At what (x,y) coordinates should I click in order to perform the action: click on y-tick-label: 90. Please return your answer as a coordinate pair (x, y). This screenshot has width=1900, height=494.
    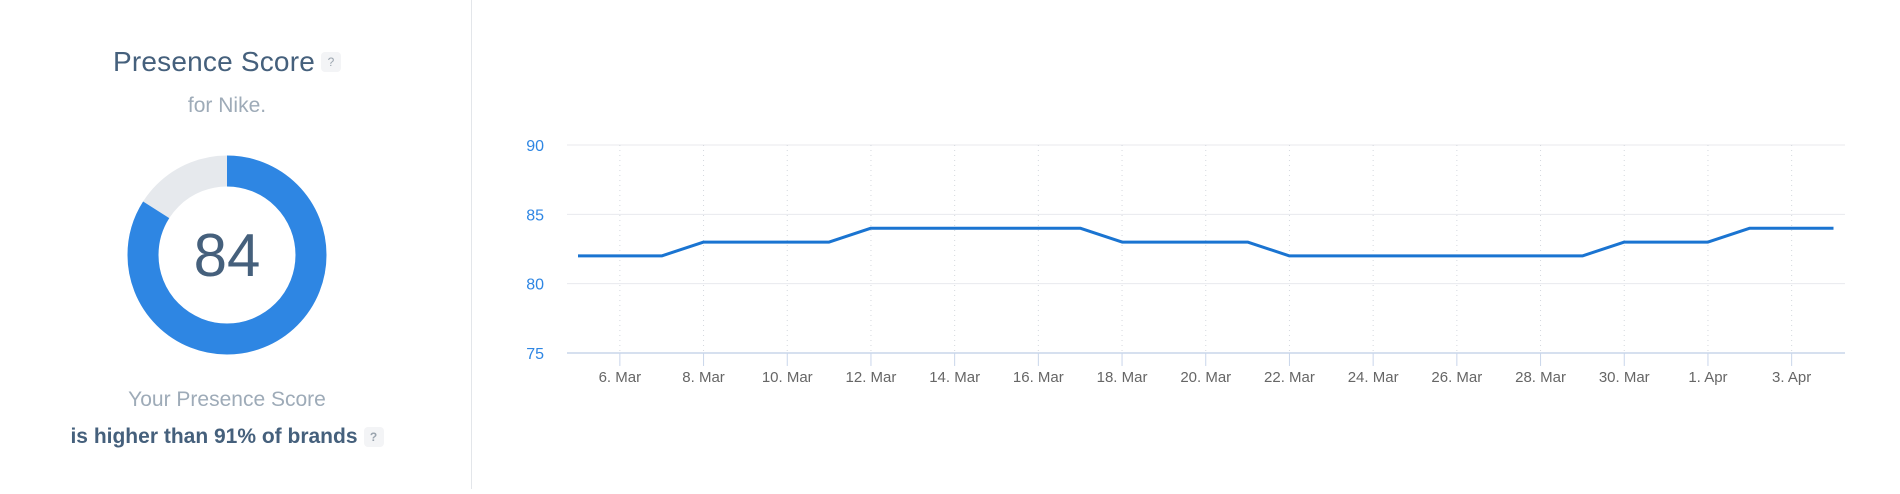
    Looking at the image, I should click on (535, 146).